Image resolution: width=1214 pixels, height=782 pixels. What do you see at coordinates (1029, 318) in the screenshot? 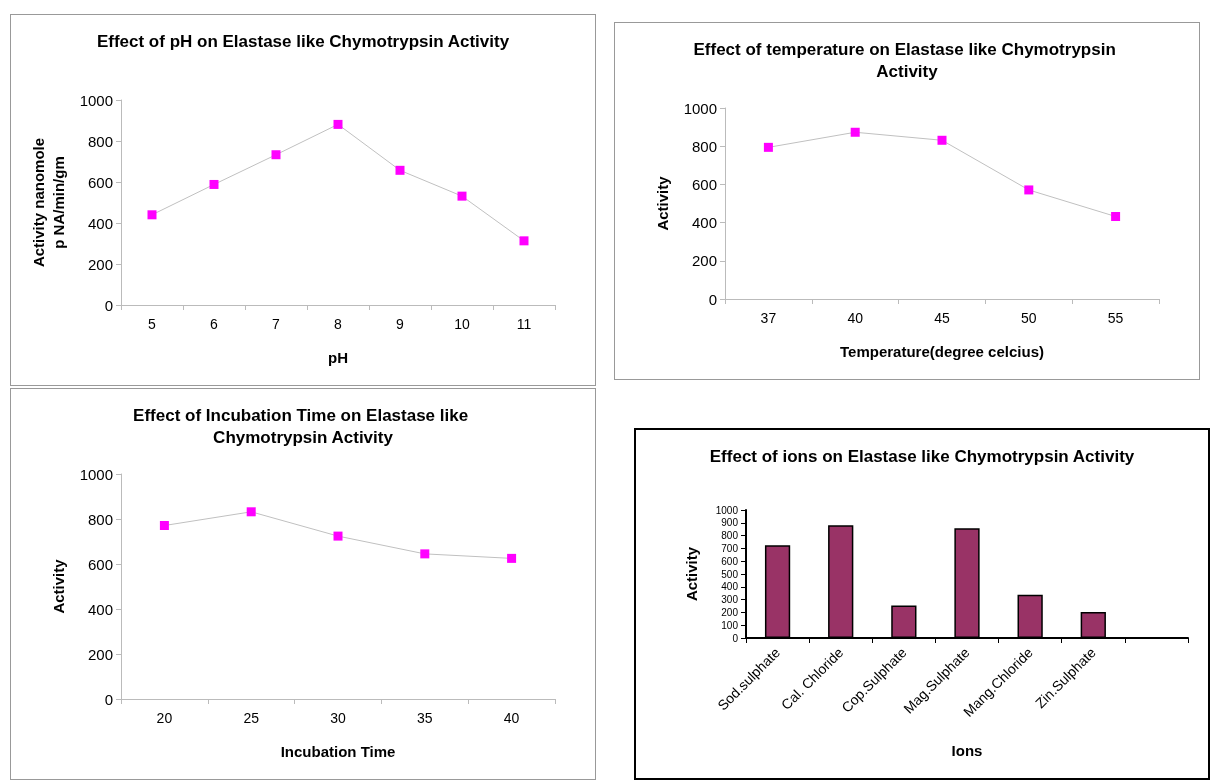
I see `x-tick-label: 50` at bounding box center [1029, 318].